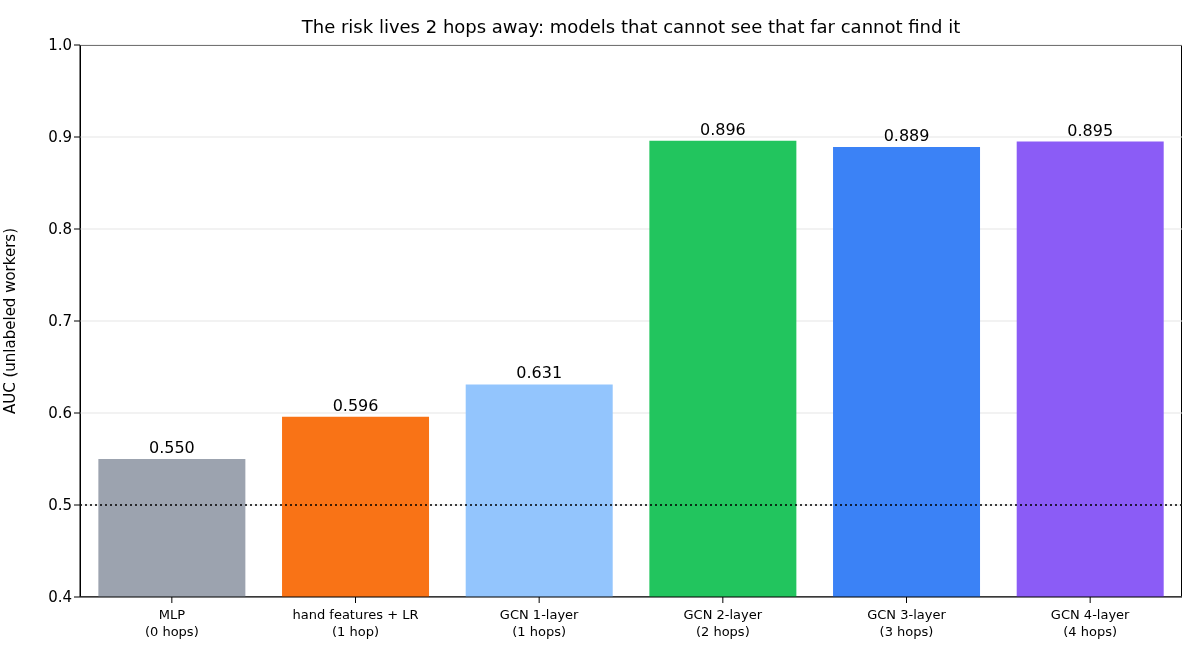  I want to click on x-tick-label: GCN 4-layer (4 hops), so click(1090, 623).